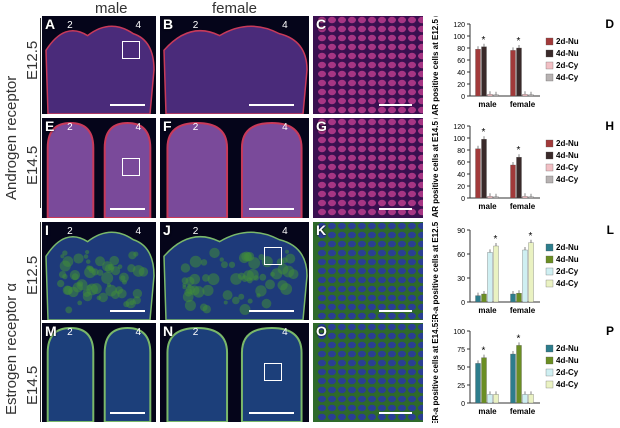 The height and width of the screenshot is (428, 620). I want to click on panel-a: A24, so click(99, 65).